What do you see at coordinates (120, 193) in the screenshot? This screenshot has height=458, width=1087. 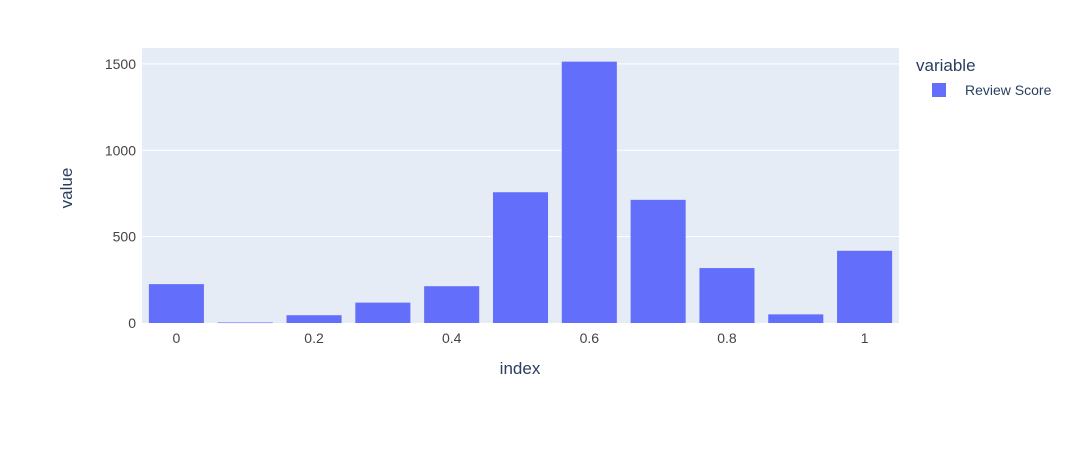 I see `y-axis-ticks: 0 500 1000 1500` at bounding box center [120, 193].